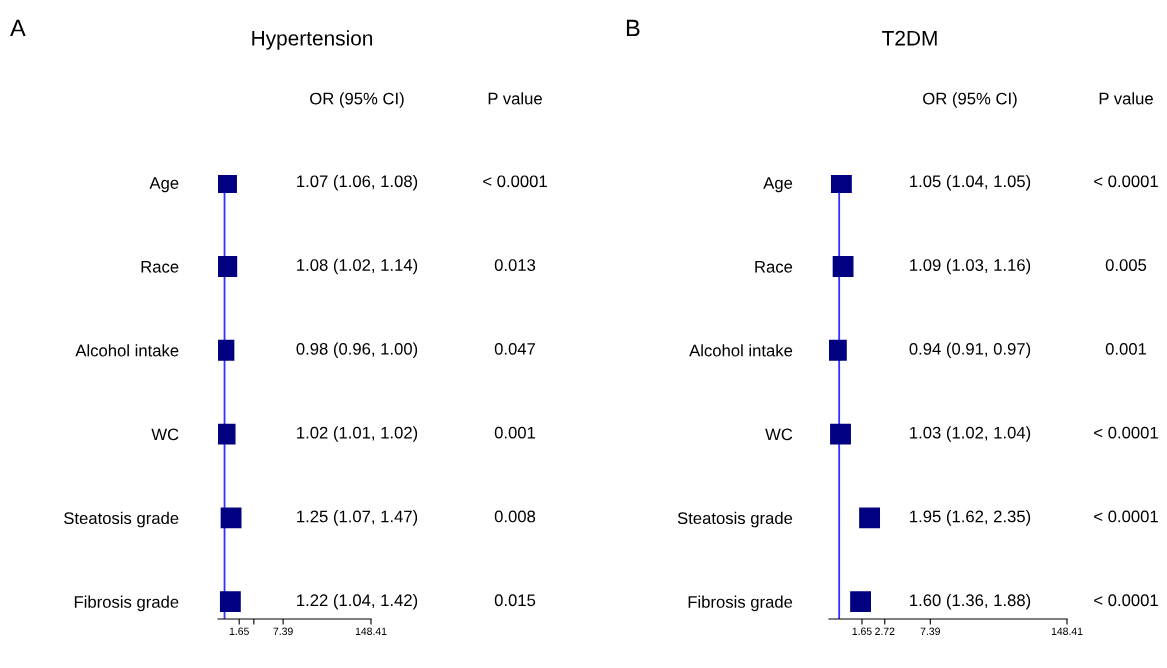  Describe the element at coordinates (885, 631) in the screenshot. I see `x-tick-label: 2.72` at that location.